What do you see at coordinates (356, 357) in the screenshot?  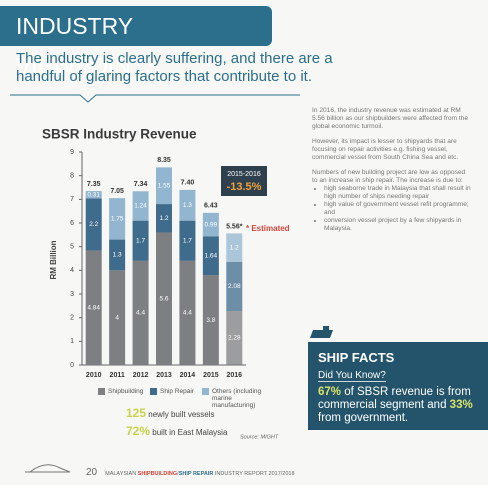 I see `facts-title: SHIP FACTS` at bounding box center [356, 357].